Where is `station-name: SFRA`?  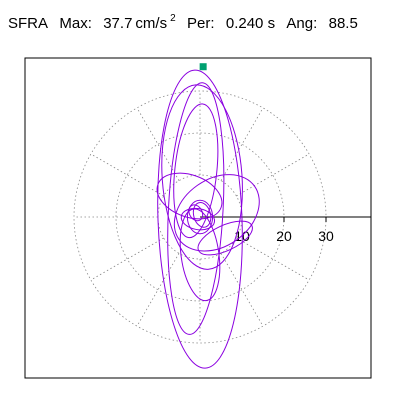 station-name: SFRA is located at coordinates (28, 23).